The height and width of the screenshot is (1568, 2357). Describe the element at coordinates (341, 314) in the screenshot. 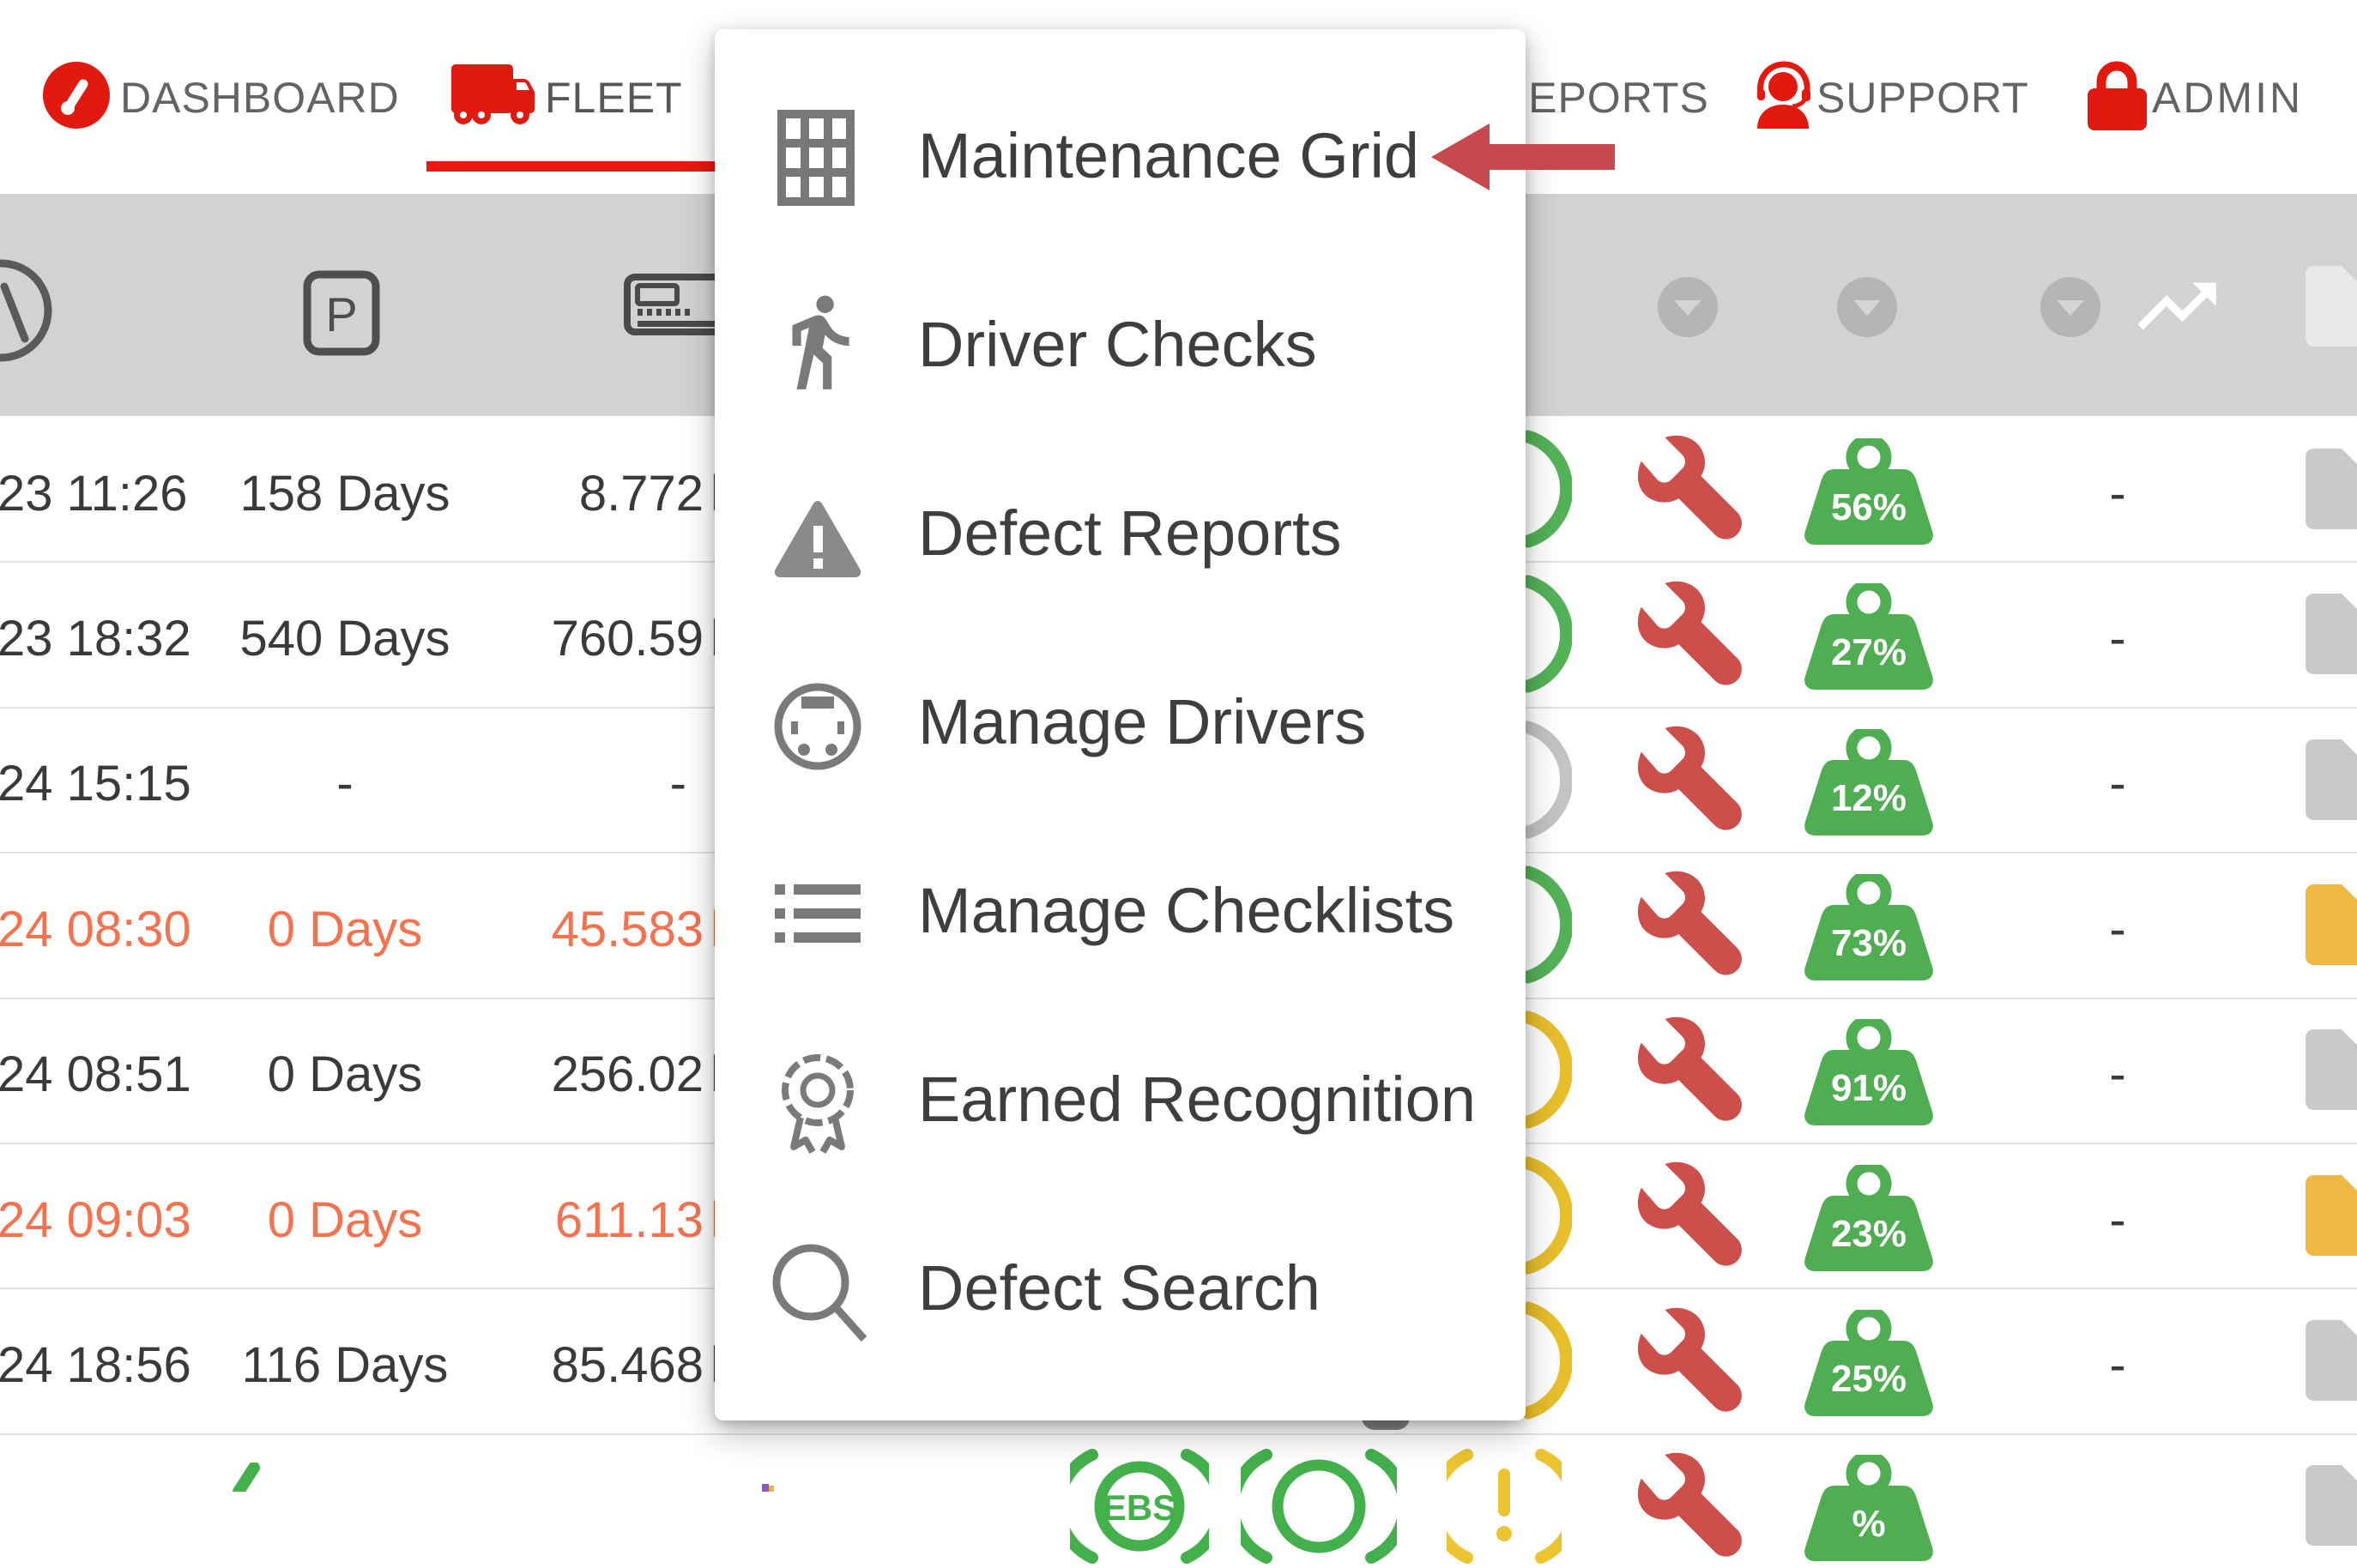

I see `svg-text: P` at that location.